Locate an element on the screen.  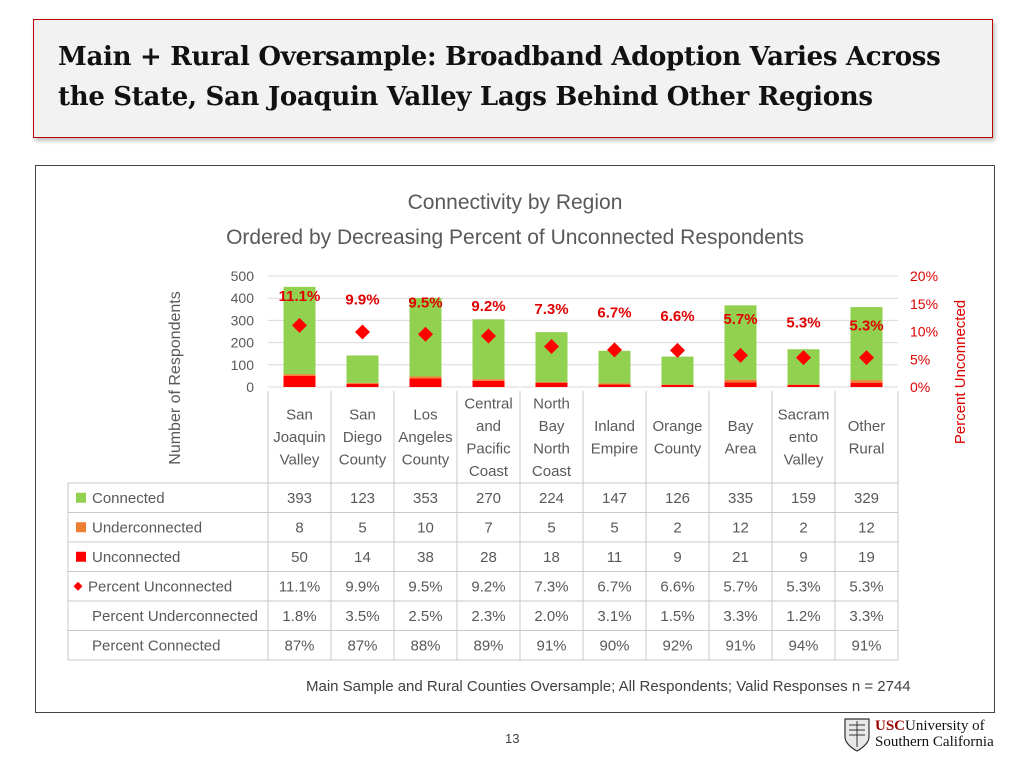
percent-data-label: 5.3% is located at coordinates (803, 322).